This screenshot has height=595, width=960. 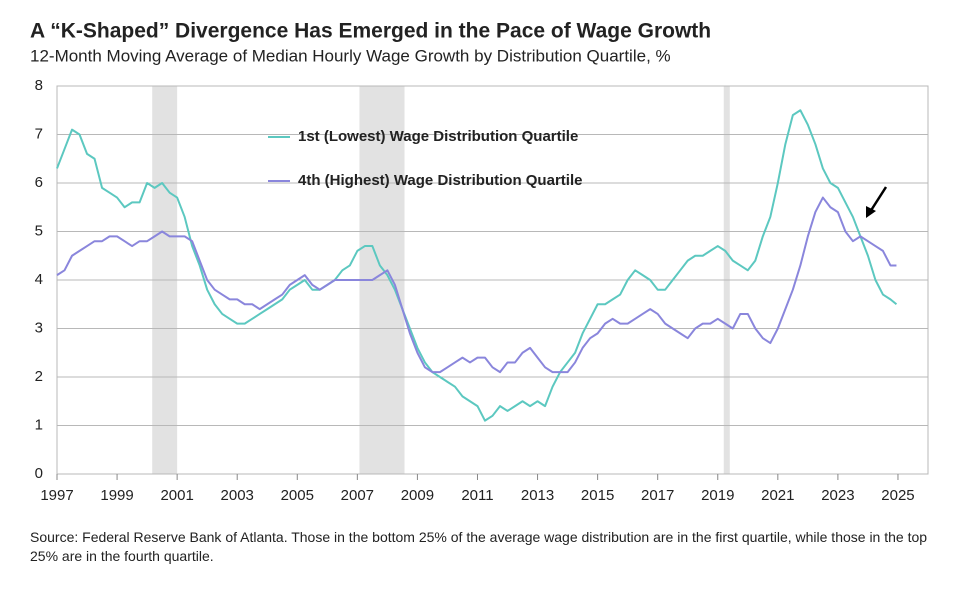 What do you see at coordinates (39, 230) in the screenshot?
I see `y-tick-label: 5` at bounding box center [39, 230].